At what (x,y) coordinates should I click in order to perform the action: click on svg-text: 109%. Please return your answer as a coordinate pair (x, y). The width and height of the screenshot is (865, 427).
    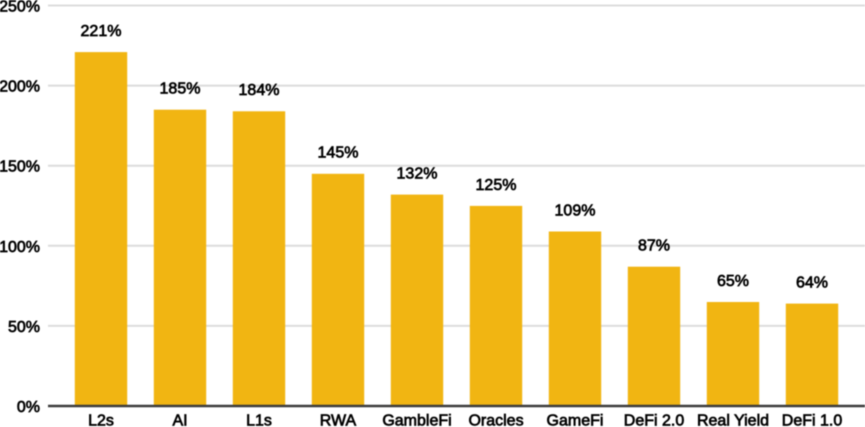
    Looking at the image, I should click on (575, 210).